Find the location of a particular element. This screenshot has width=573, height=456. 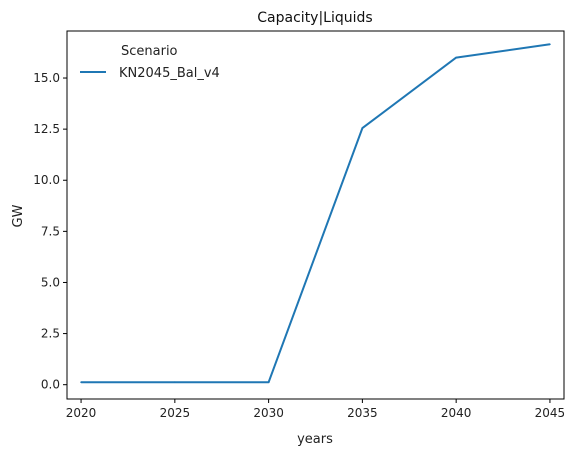

y-axis: 0.0 2.5 5.0 7.5 10.0 12.5 15.0 is located at coordinates (50, 231).